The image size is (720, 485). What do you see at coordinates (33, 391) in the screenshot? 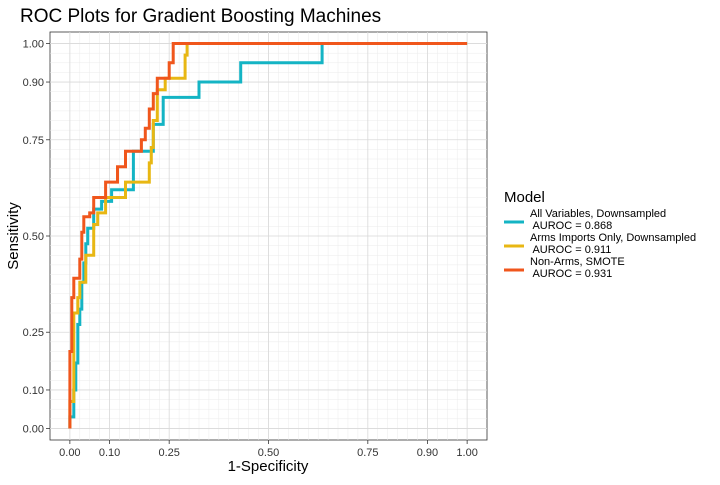
I see `y-tick-label: 0.10` at bounding box center [33, 391].